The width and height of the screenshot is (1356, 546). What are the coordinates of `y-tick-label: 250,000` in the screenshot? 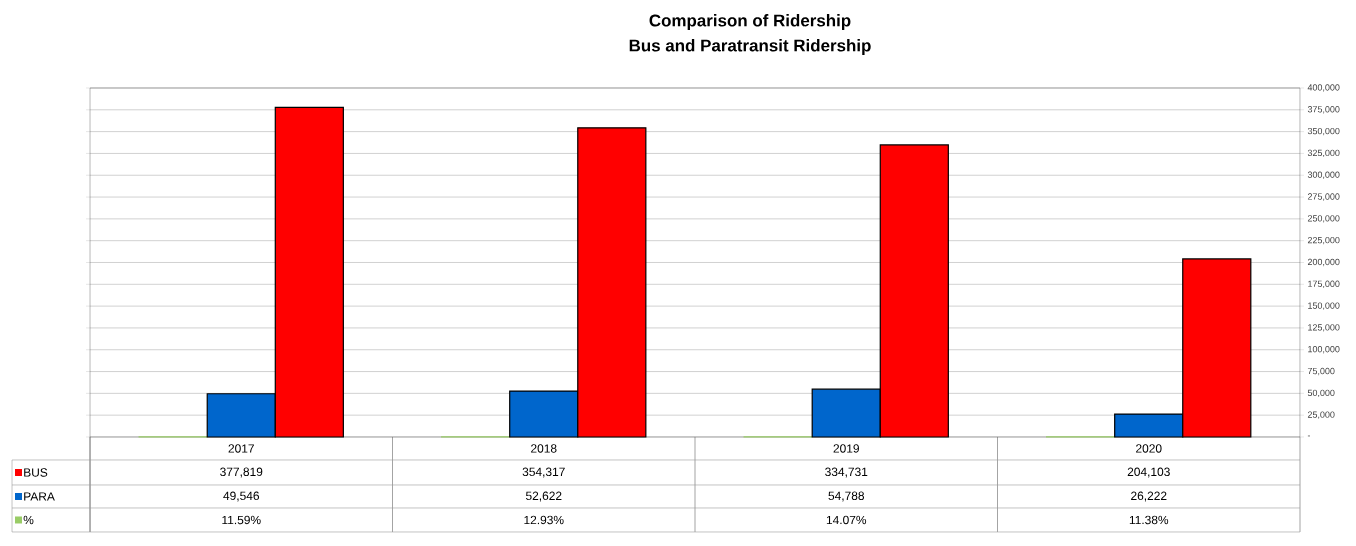 It's located at (1323, 219).